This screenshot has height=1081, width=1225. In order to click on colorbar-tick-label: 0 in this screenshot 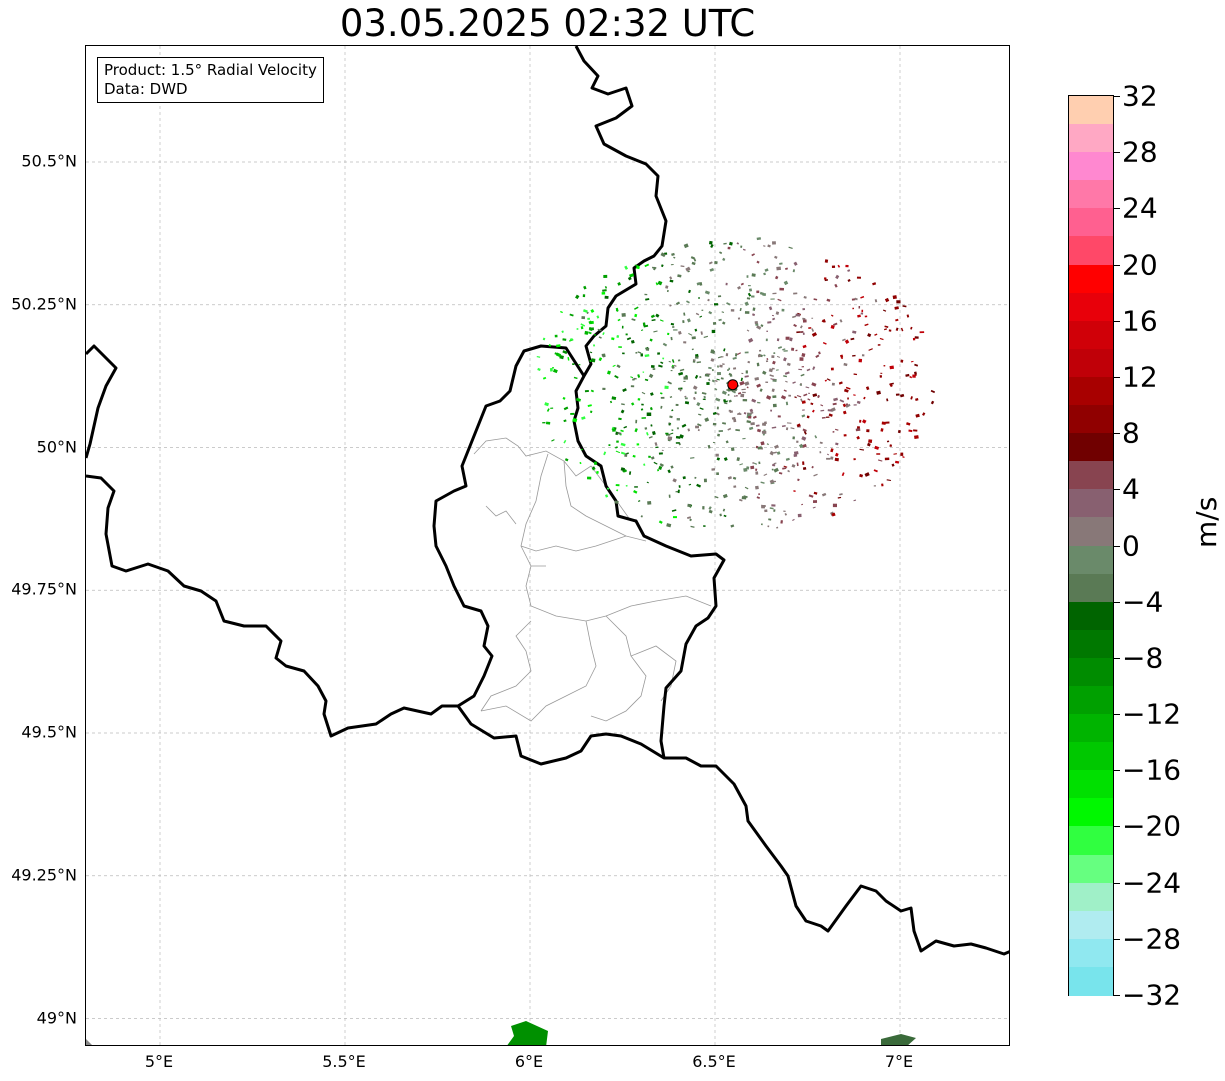, I will do `click(1131, 545)`.